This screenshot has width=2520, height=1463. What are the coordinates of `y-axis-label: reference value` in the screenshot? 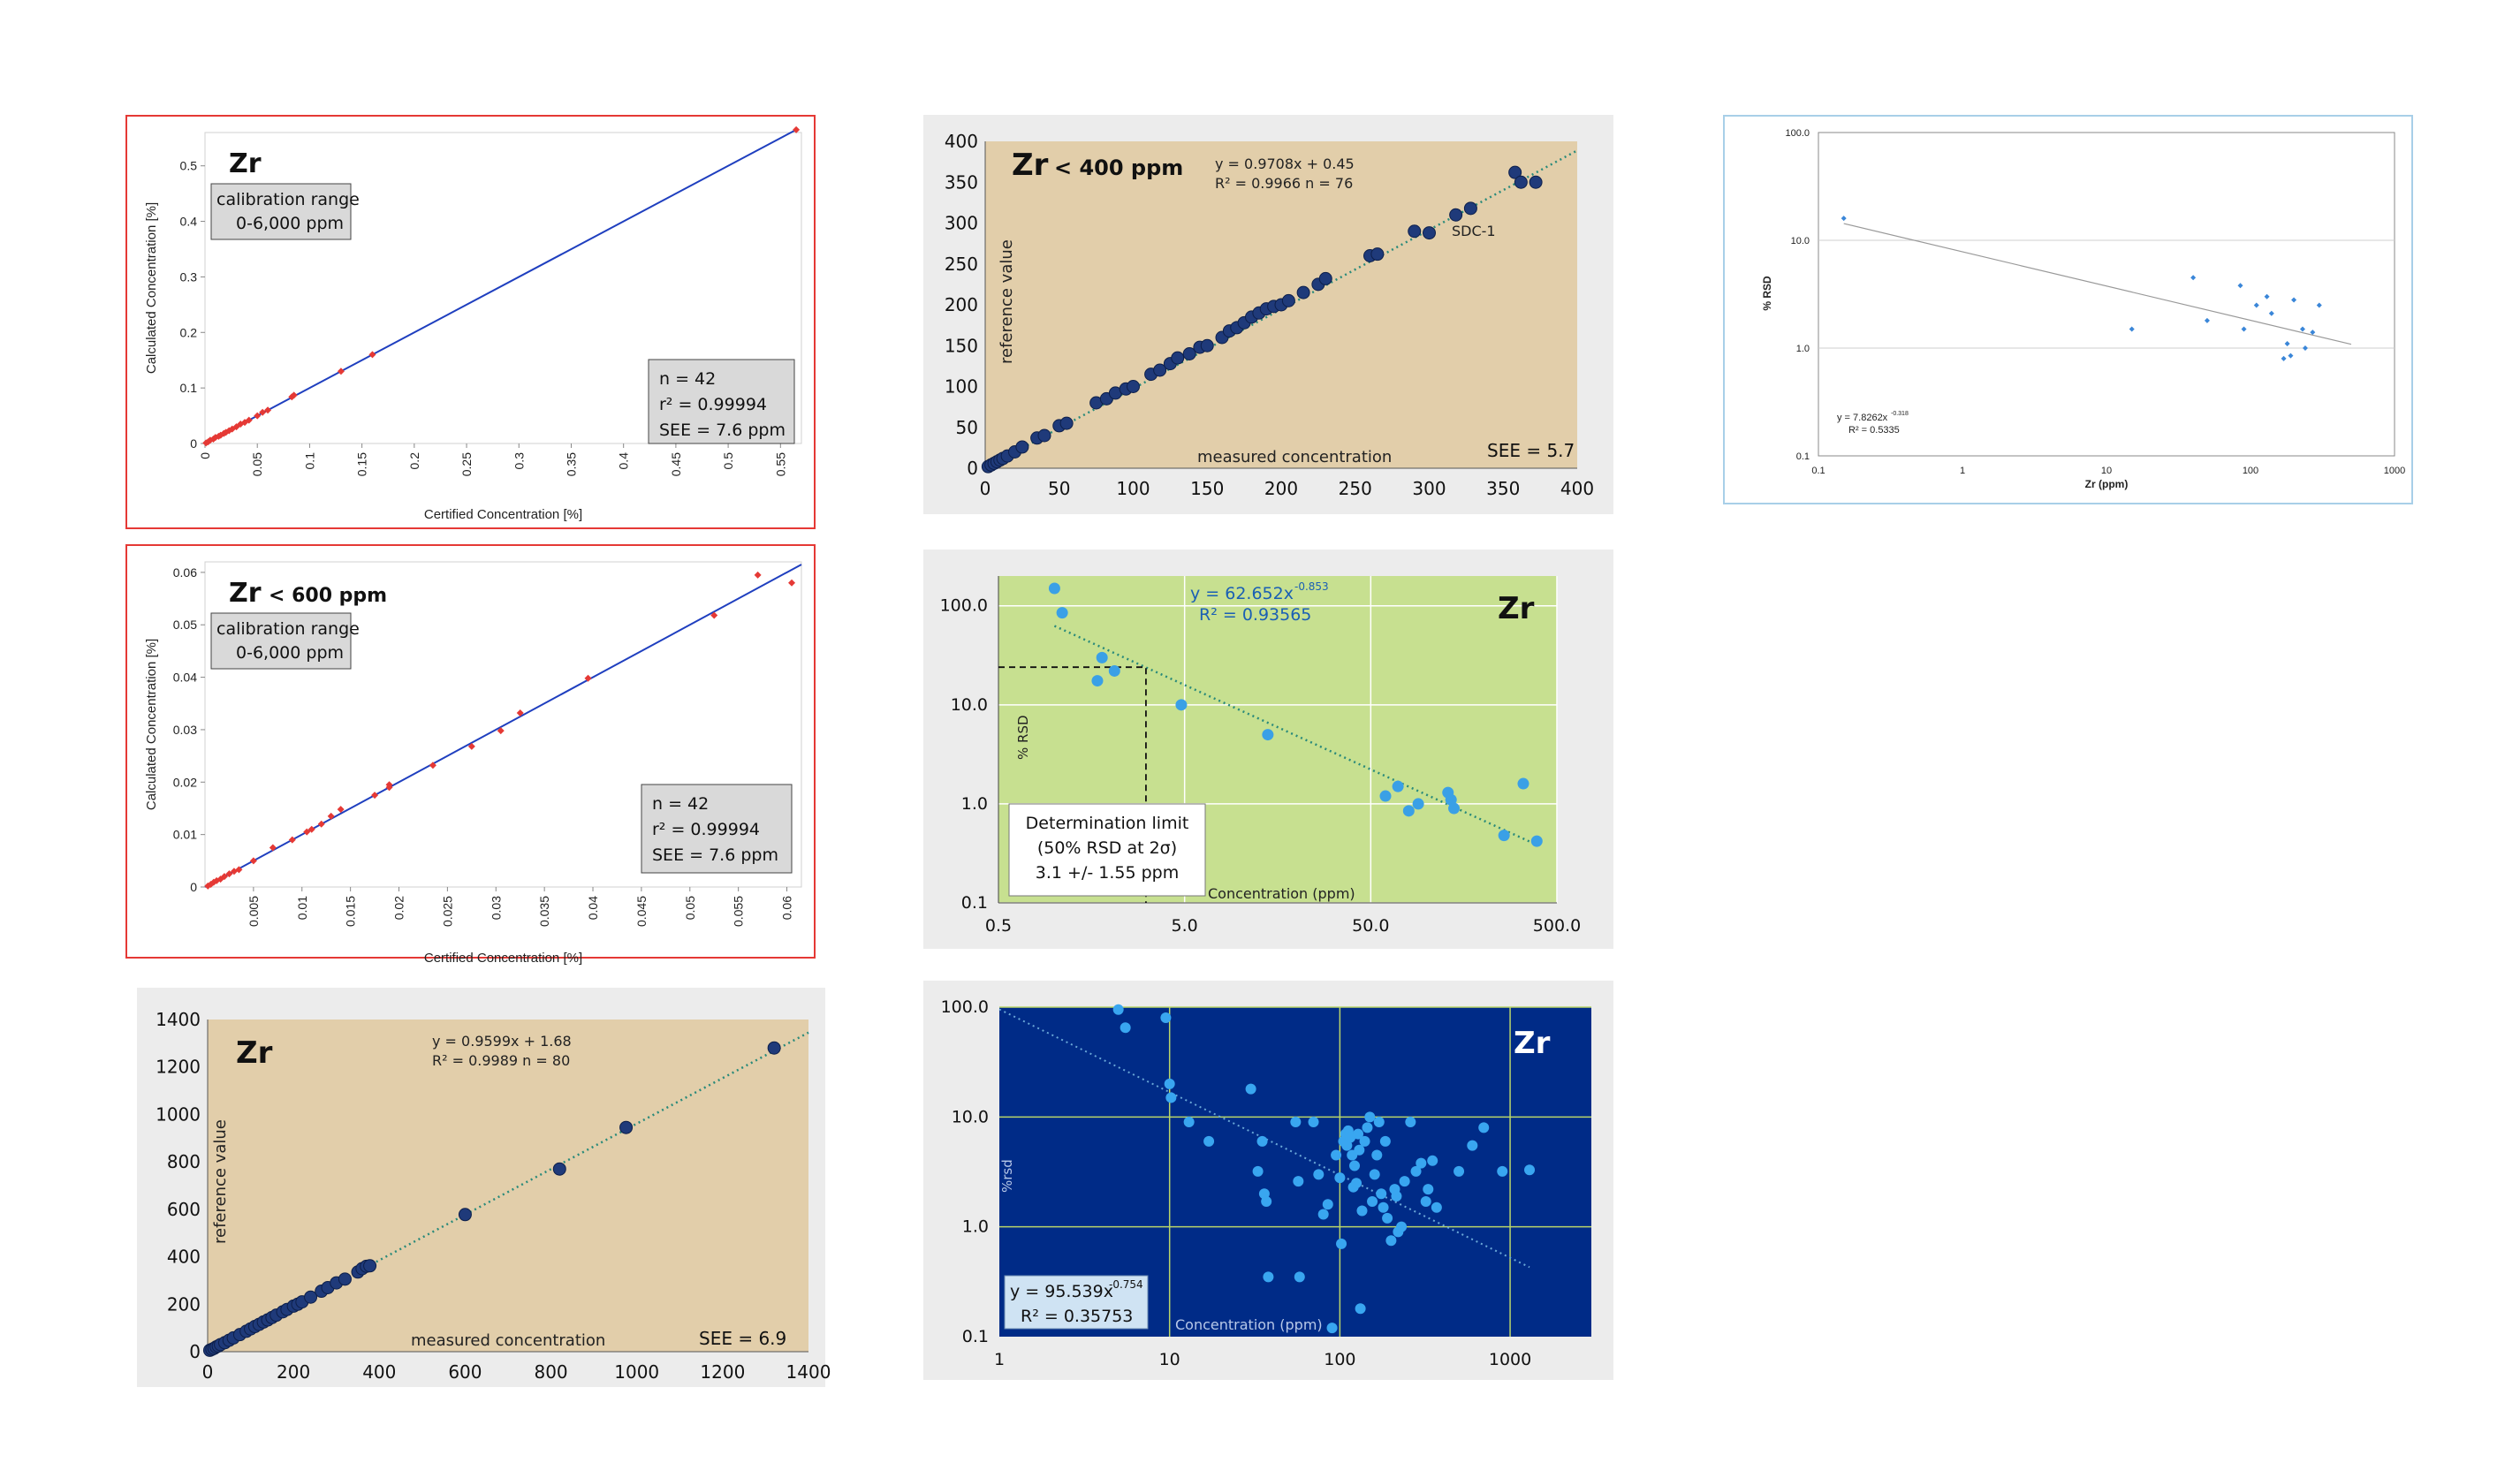 It's located at (1007, 301).